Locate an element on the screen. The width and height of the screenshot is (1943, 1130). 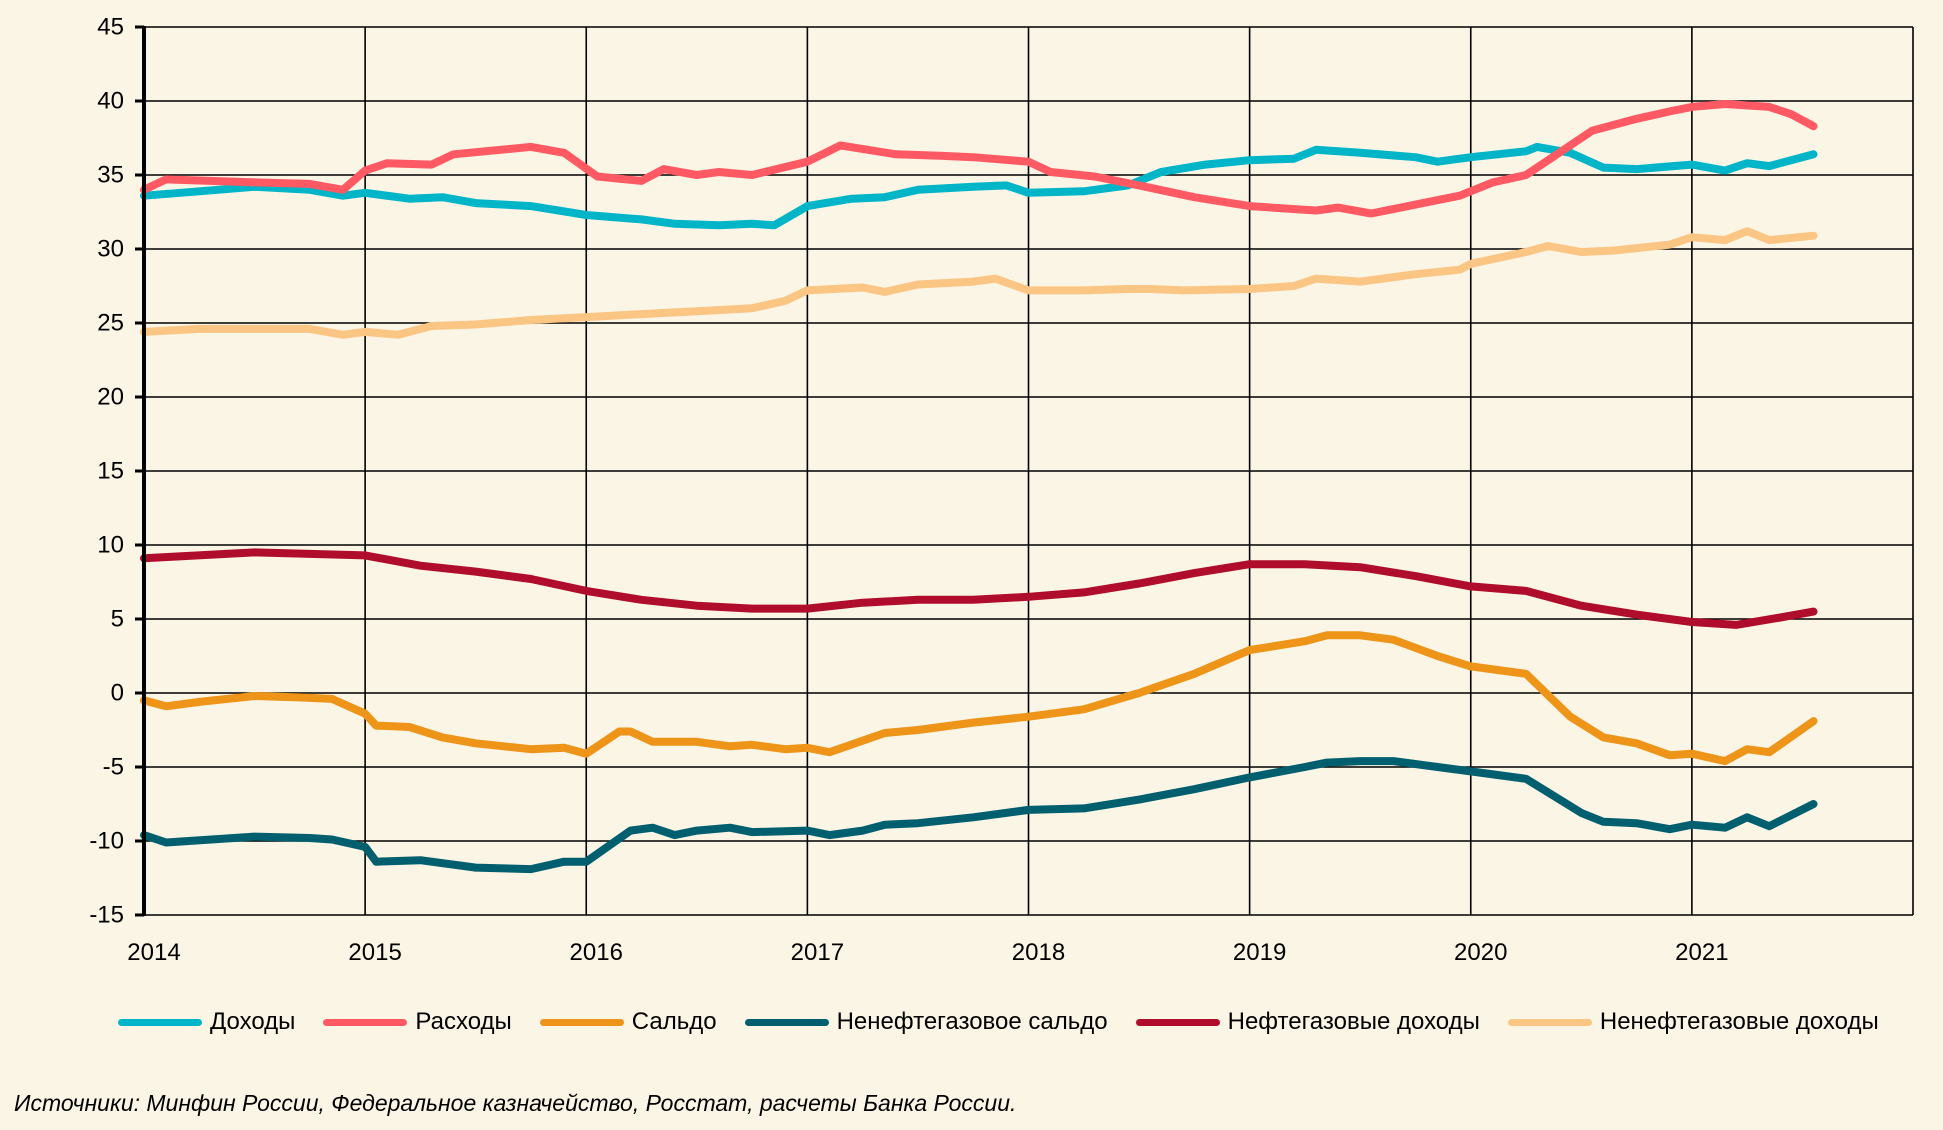
legend-label: Ненефтегазовые доходы is located at coordinates (1739, 1021).